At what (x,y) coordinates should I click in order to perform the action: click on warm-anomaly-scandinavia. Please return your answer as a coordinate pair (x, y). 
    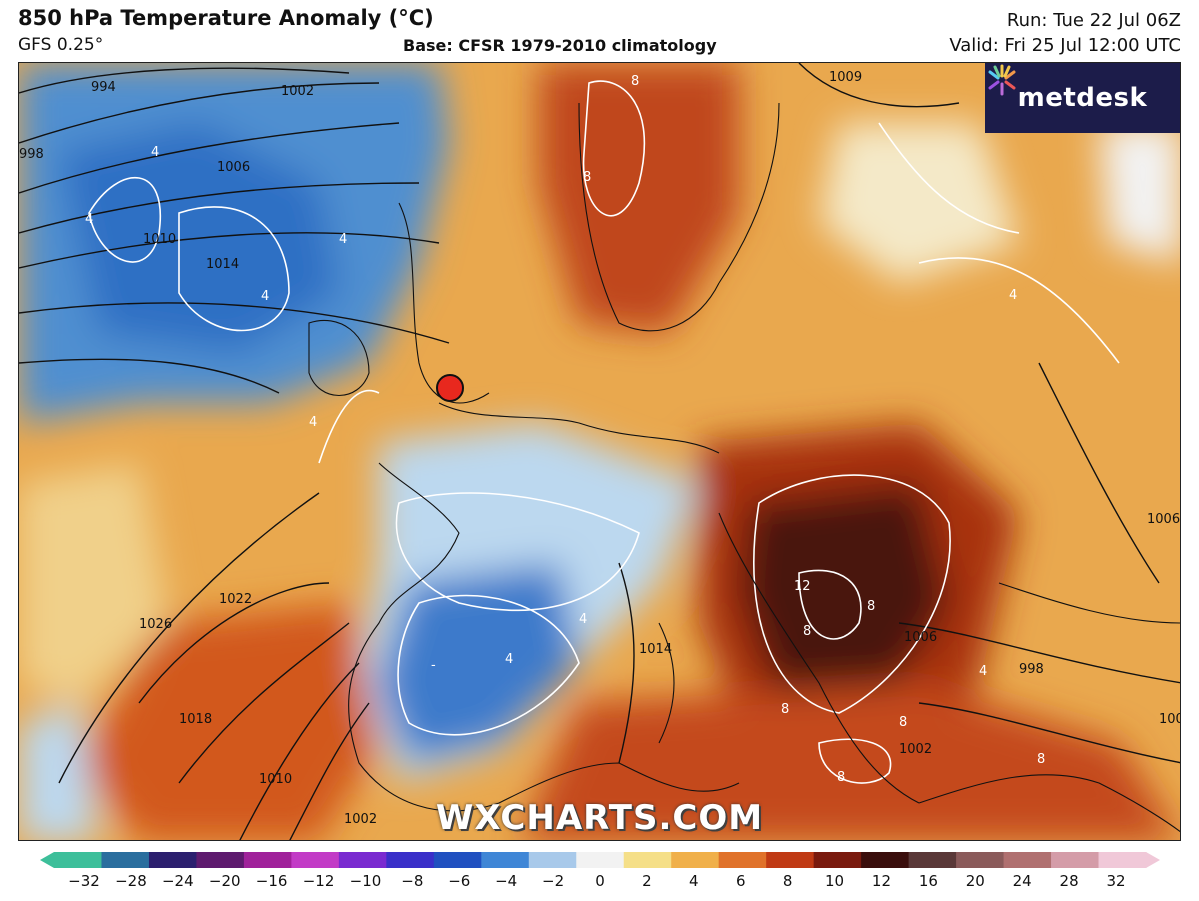
    Looking at the image, I should click on (639, 198).